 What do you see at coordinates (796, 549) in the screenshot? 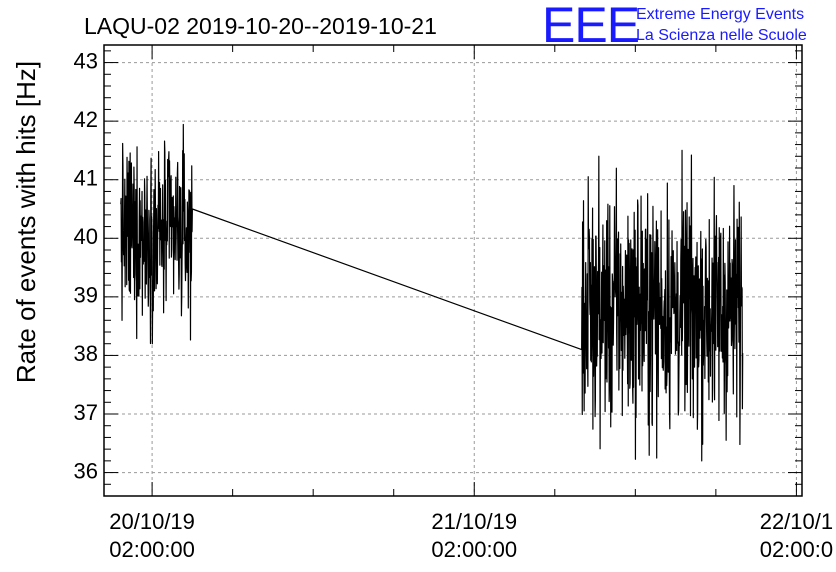
I see `x-tick-time-label: 02:00:0` at bounding box center [796, 549].